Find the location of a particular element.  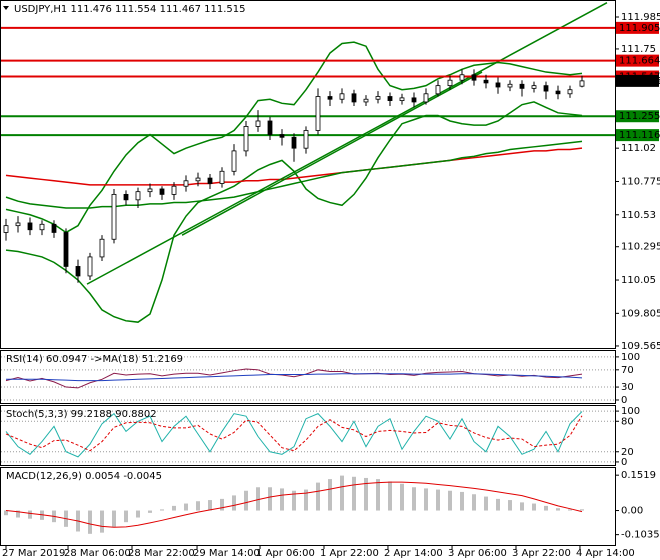

trendline is located at coordinates (332, 153).